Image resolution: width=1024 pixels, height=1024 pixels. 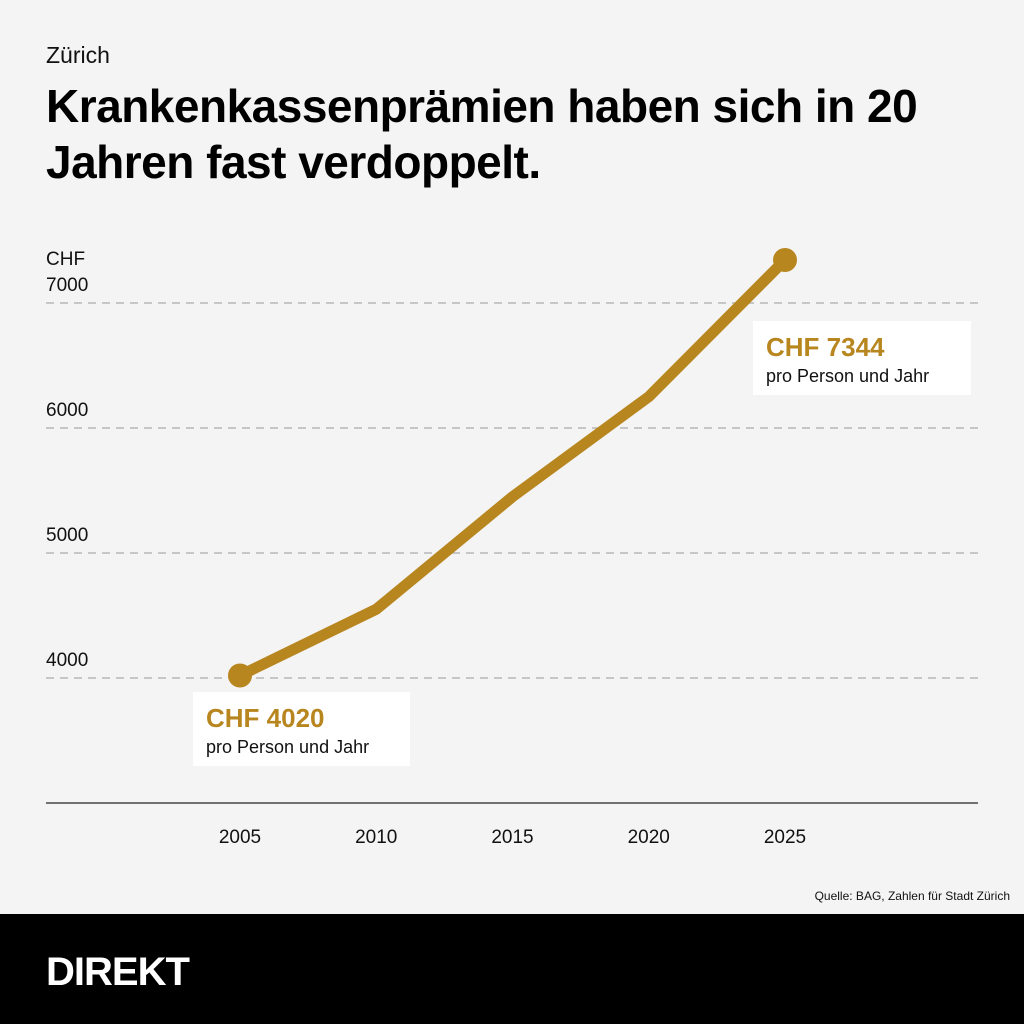 I want to click on y-tick-label-6000: 6000, so click(x=67, y=410).